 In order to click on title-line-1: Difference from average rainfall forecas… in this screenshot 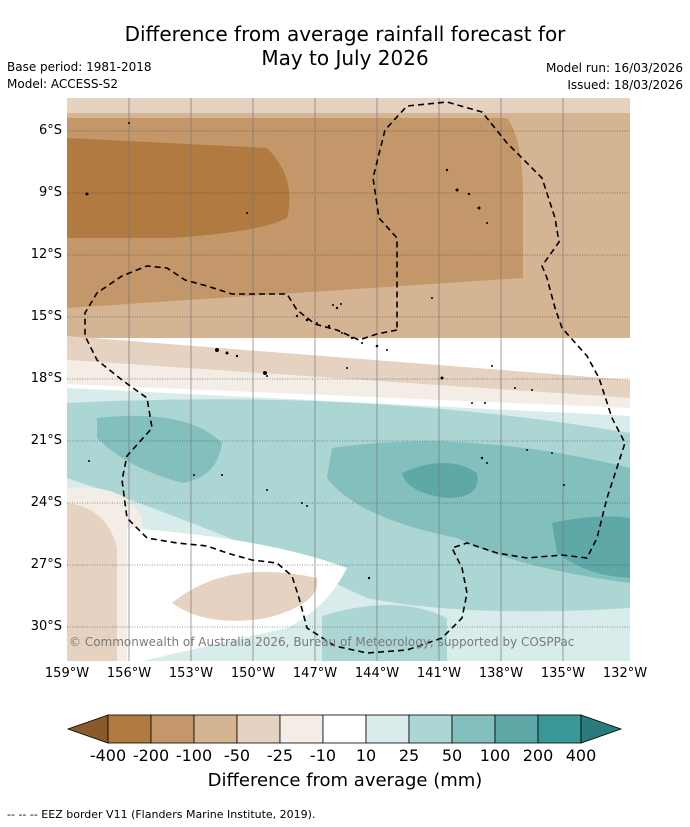, I will do `click(345, 34)`.